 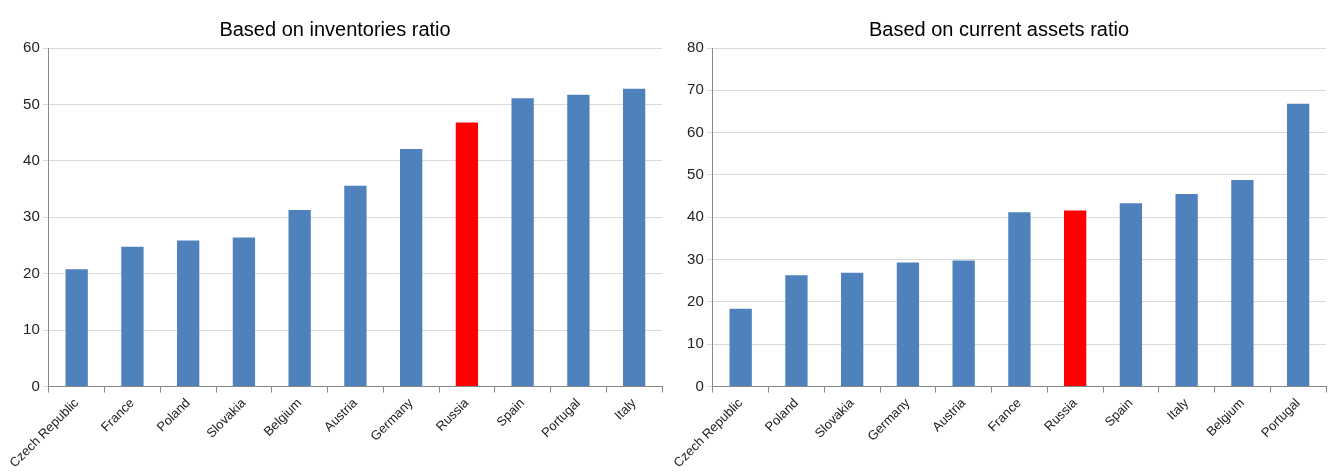 What do you see at coordinates (695, 47) in the screenshot?
I see `y-tick-label: 80` at bounding box center [695, 47].